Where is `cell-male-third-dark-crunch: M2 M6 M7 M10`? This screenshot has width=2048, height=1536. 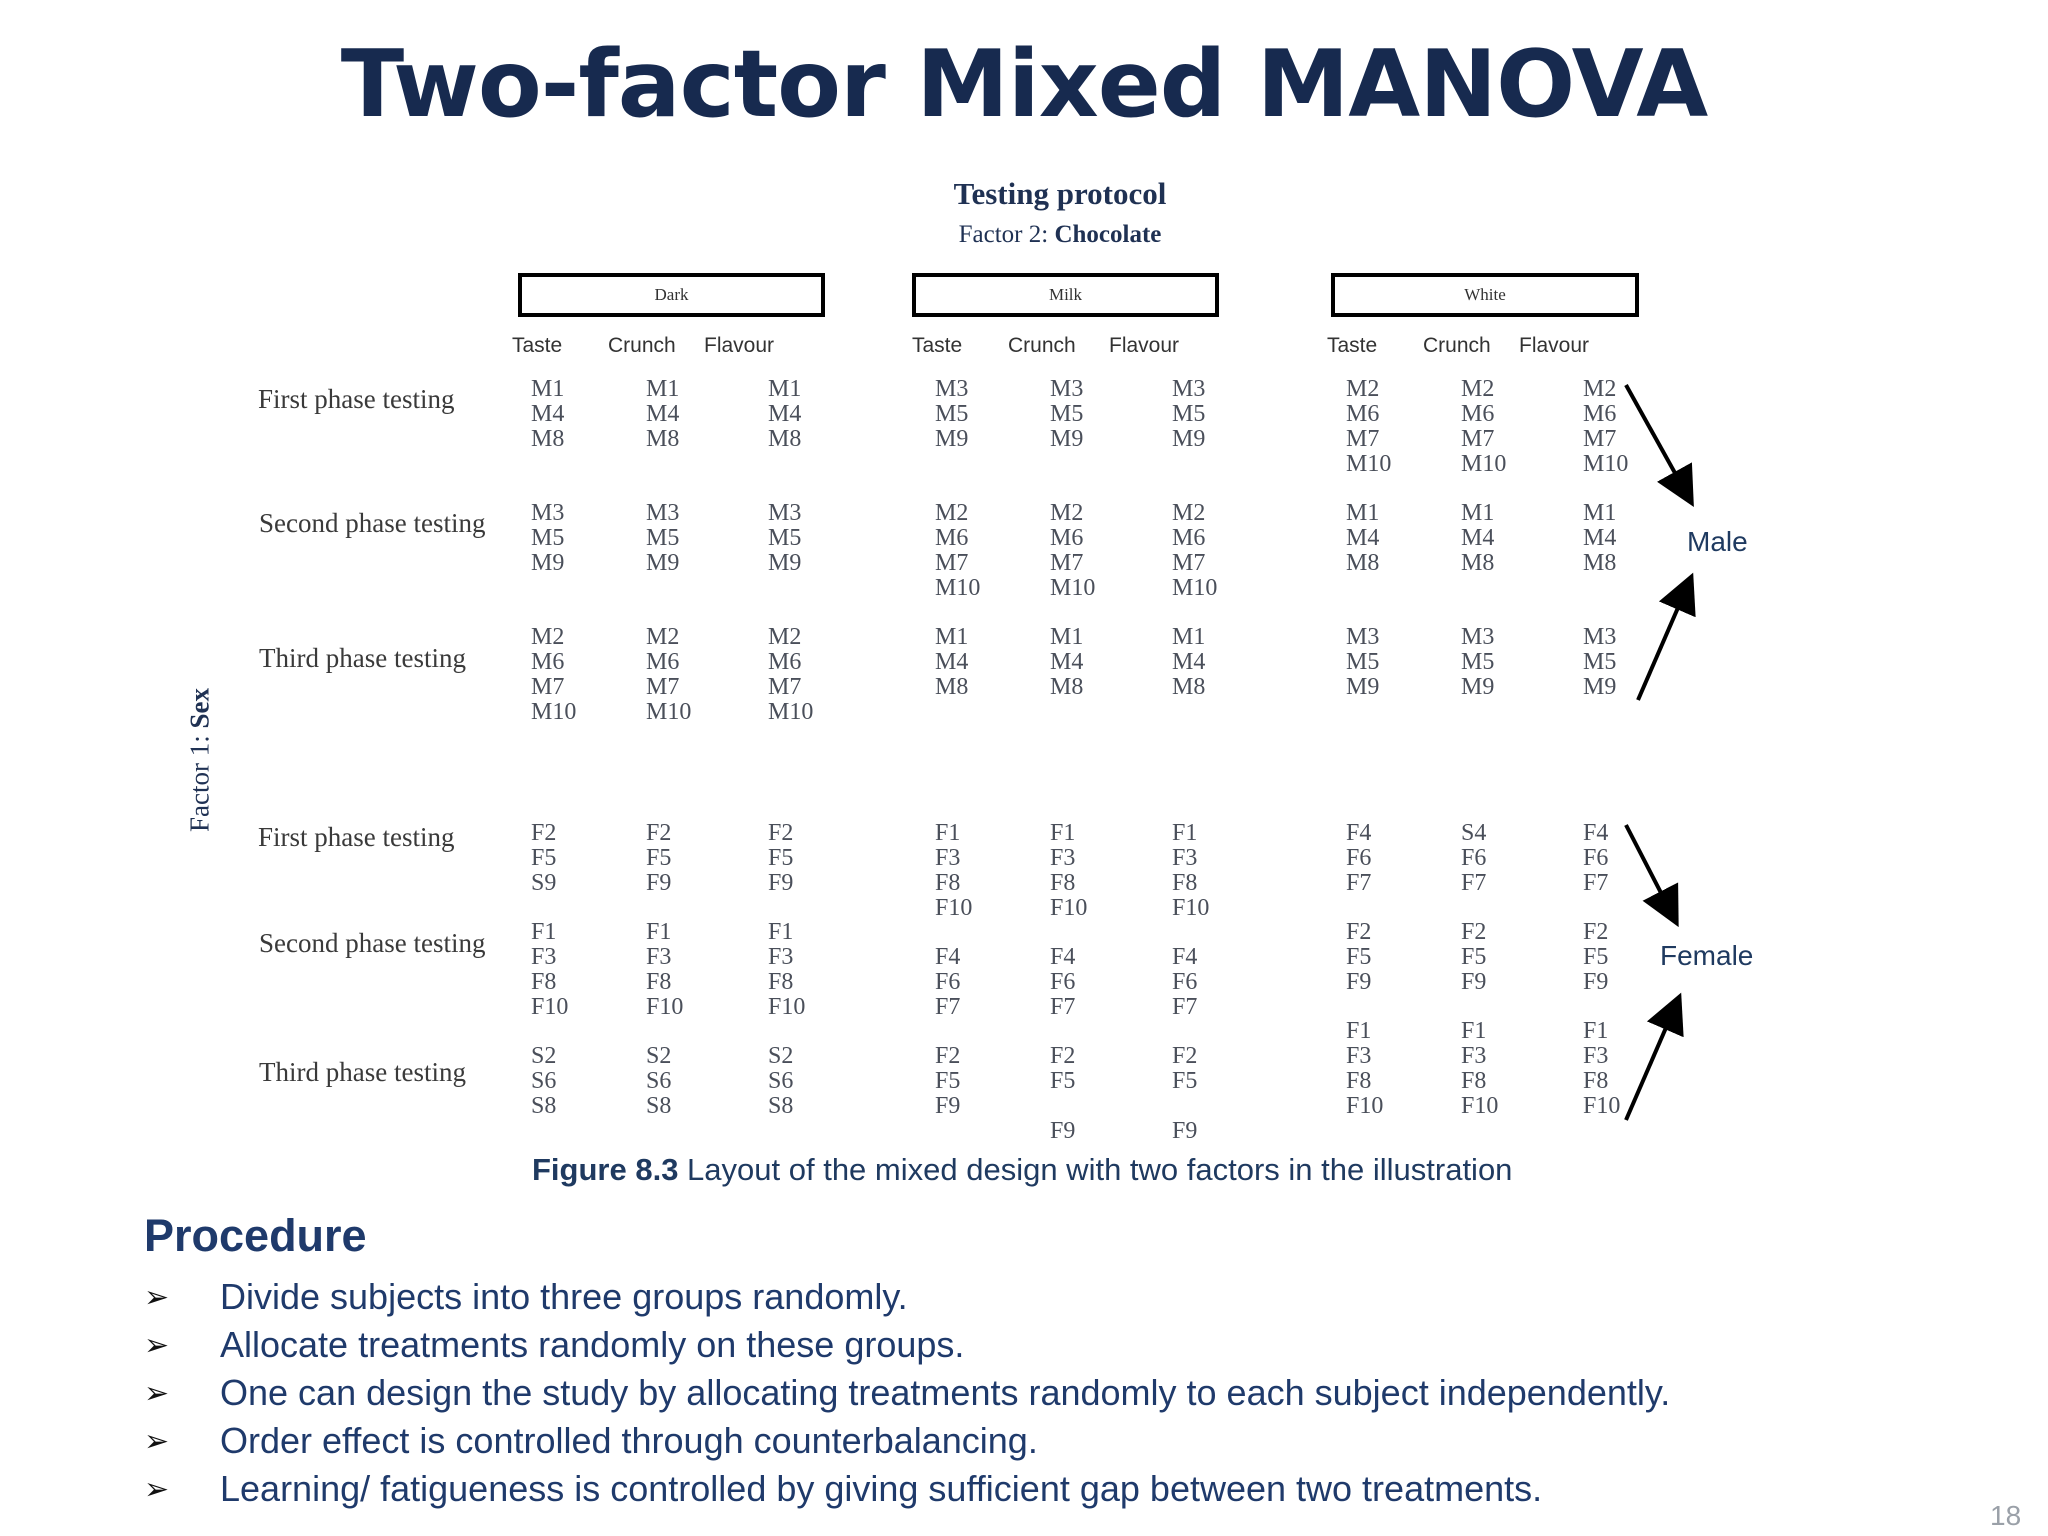
cell-male-third-dark-crunch: M2 M6 M7 M10 is located at coordinates (669, 674).